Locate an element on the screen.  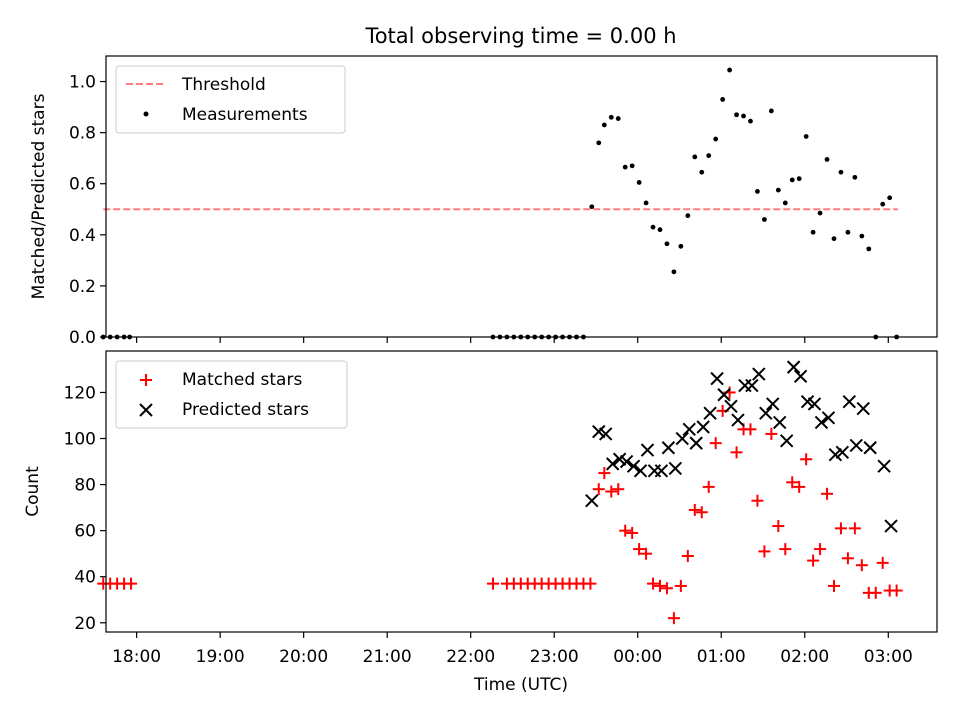
x-tick-label: 02:00 is located at coordinates (804, 657).